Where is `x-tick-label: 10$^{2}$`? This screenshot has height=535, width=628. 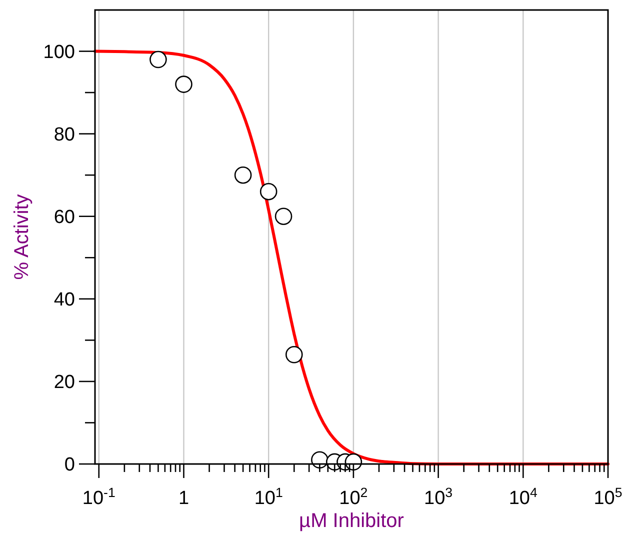
x-tick-label: 10$^{2}$ is located at coordinates (353, 496).